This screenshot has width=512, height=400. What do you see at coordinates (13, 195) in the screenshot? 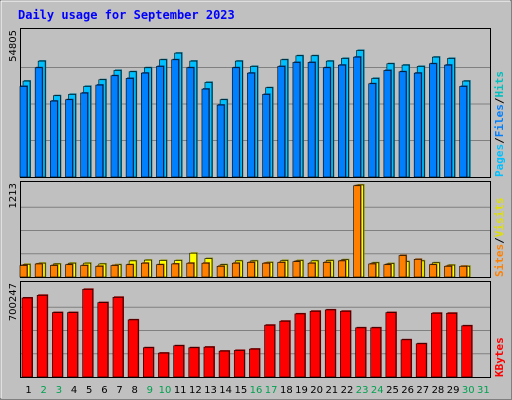
I see `y-tick-label: 1213` at bounding box center [13, 195].